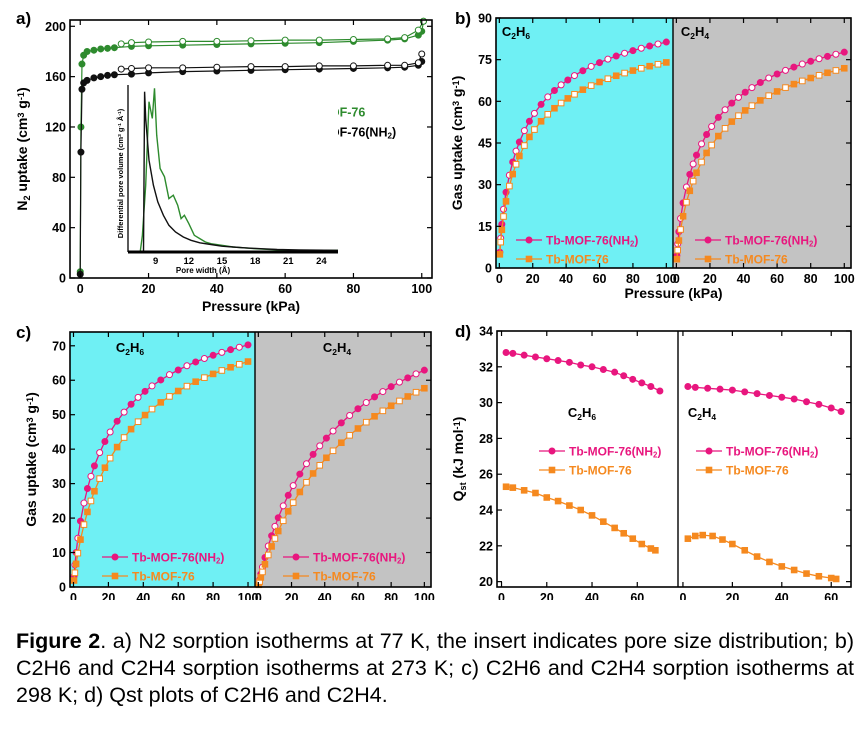 This screenshot has width=867, height=743. I want to click on d-legend-label-0-0: Tb-MOF-76(NH2), so click(615, 452).